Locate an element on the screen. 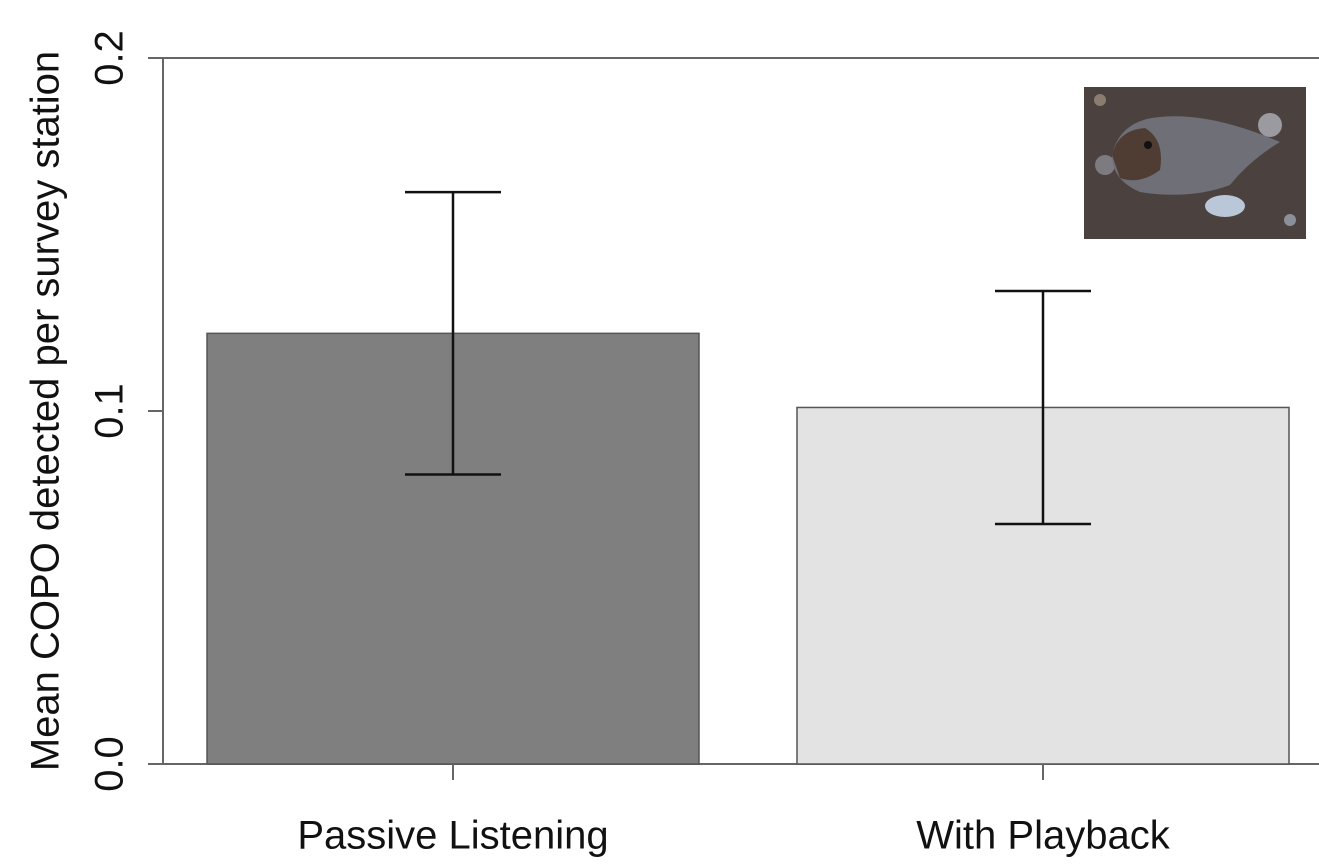  x-tick-label: With Playback is located at coordinates (1043, 836).